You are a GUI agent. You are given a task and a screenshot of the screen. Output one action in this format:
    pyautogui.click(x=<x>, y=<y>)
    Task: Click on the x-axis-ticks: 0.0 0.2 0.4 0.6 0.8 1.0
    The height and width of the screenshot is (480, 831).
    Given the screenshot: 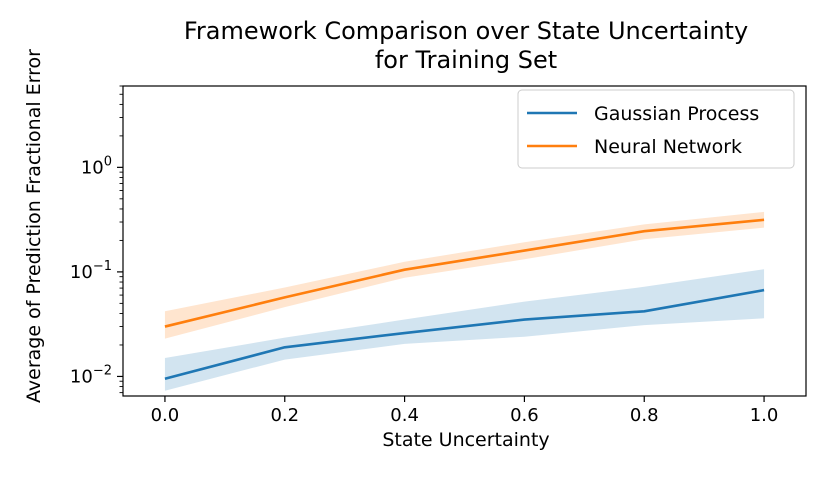 What is the action you would take?
    pyautogui.click(x=465, y=411)
    